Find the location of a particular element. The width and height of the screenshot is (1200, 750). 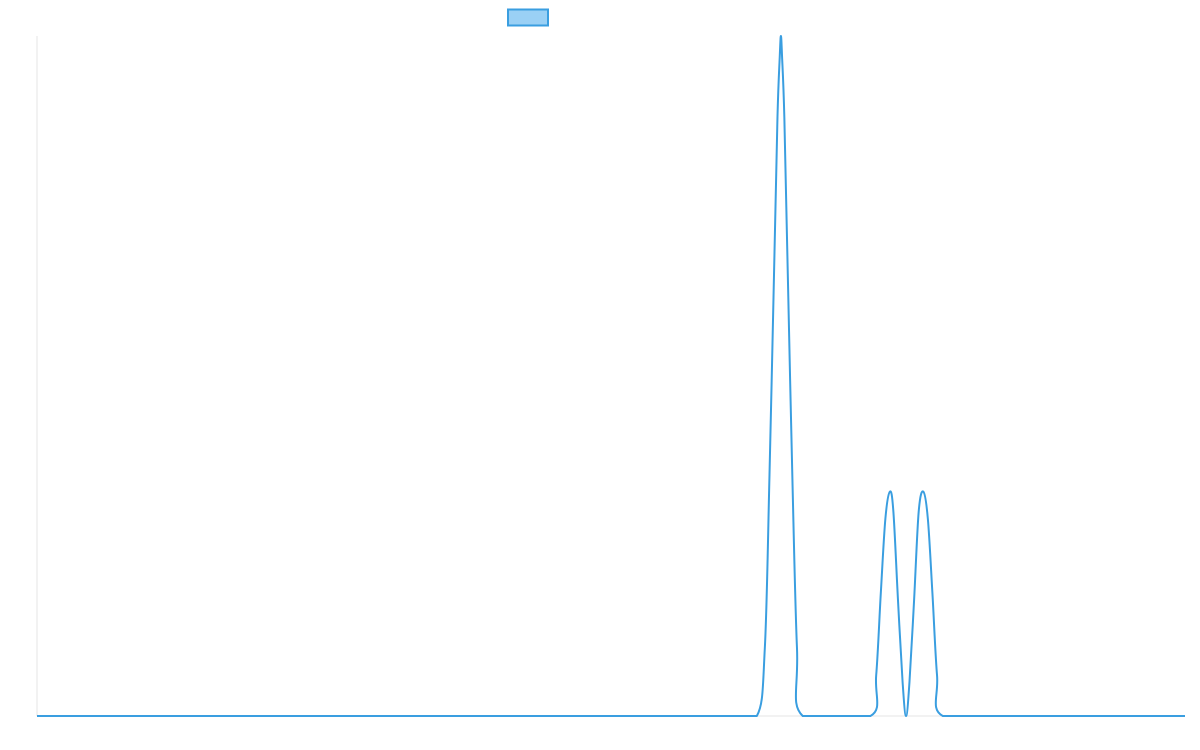

legend is located at coordinates (528, 17).